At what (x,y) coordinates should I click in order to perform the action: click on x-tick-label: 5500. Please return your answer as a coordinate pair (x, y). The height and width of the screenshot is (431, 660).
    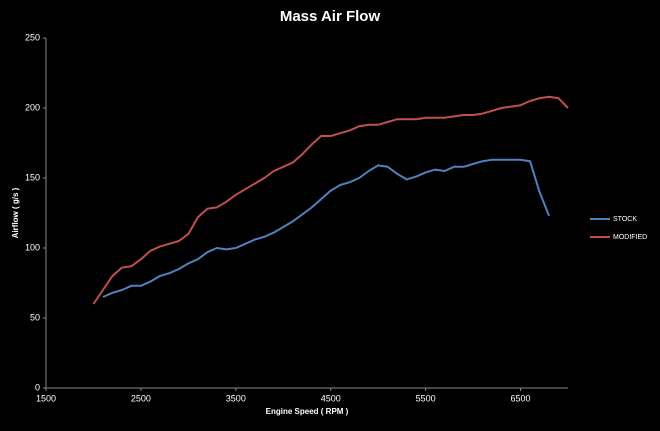
    Looking at the image, I should click on (426, 398).